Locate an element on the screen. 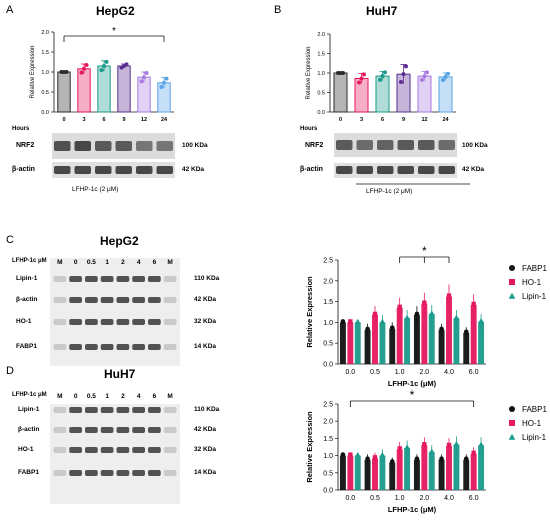  legend-label: Lipin-1 is located at coordinates (534, 437).